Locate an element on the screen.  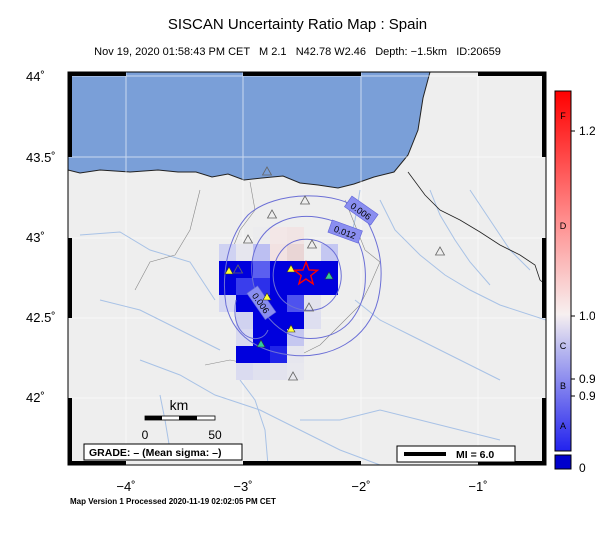
scale-tick-label: 50 is located at coordinates (215, 435).